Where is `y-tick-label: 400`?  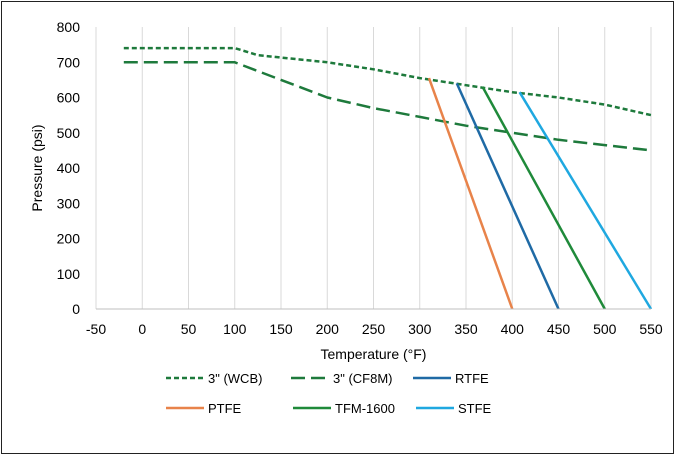
y-tick-label: 400 is located at coordinates (69, 168).